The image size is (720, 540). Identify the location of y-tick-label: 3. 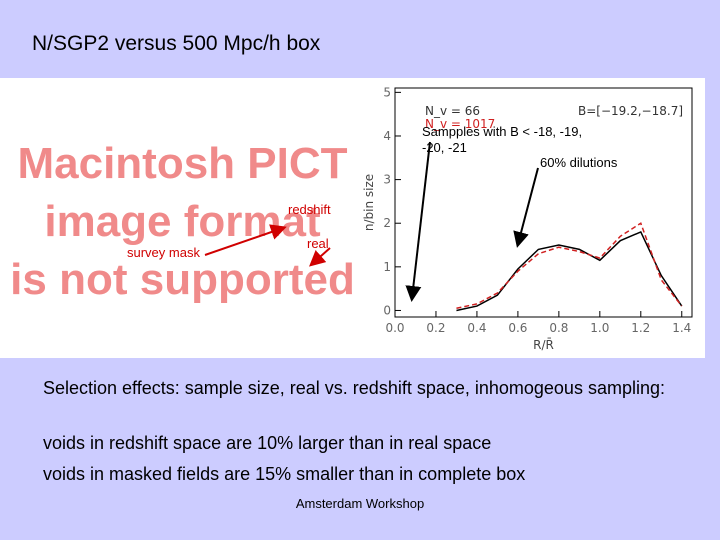
(387, 180).